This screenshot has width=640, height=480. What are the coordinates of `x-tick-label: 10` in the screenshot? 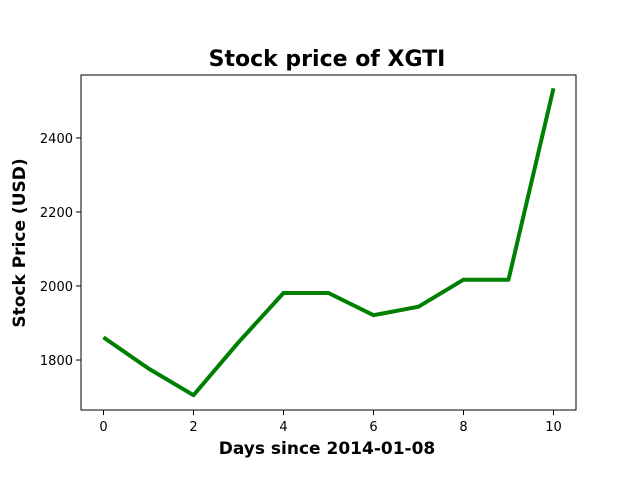 It's located at (553, 427).